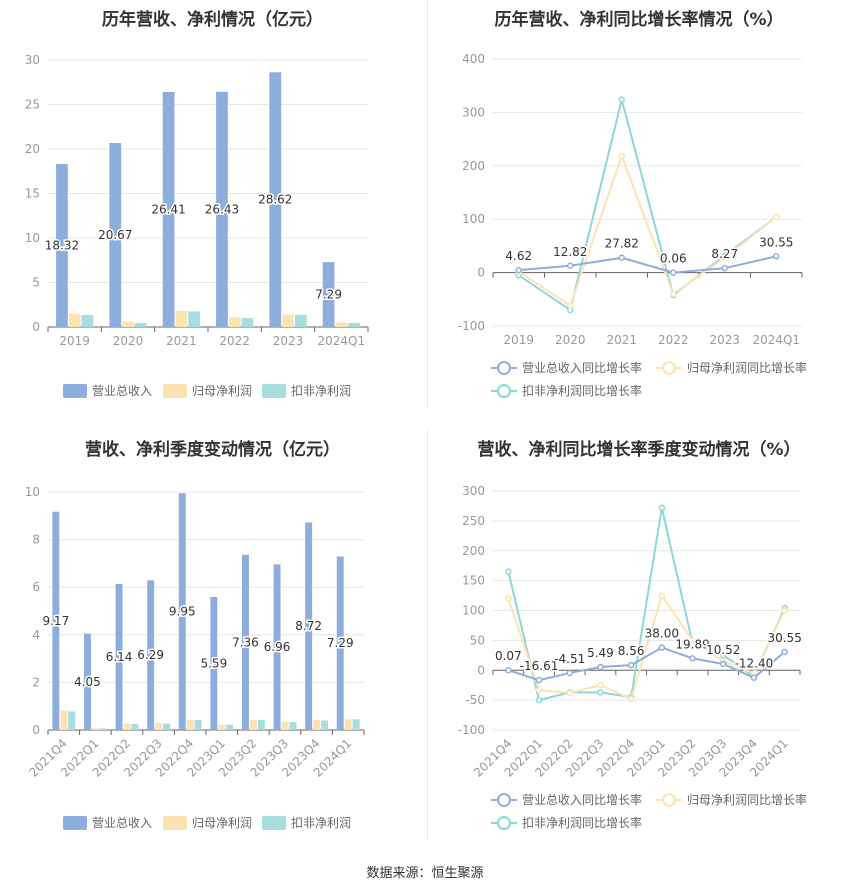  I want to click on line-data-label: 0.06, so click(673, 259).